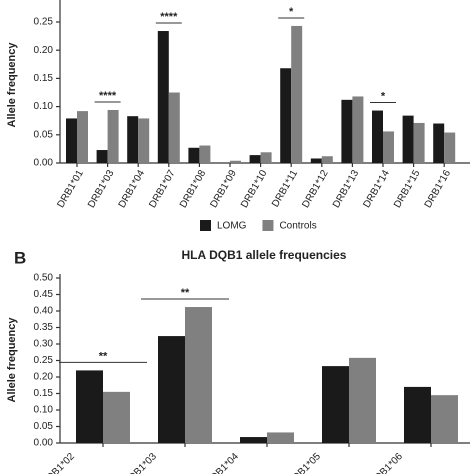 The height and width of the screenshot is (474, 474). Describe the element at coordinates (58, 462) in the screenshot. I see `x-tick-label: DQB1*02` at that location.